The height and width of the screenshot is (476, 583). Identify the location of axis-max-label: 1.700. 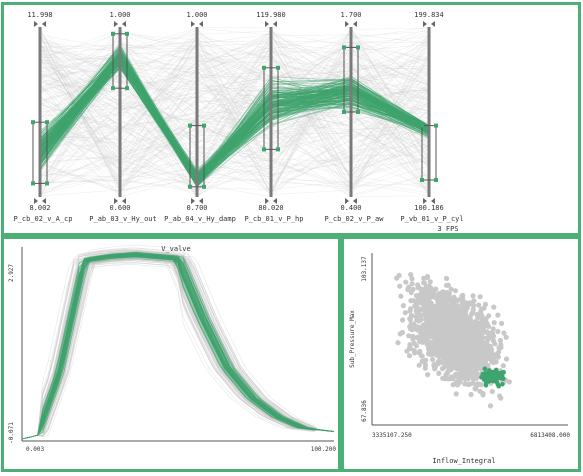
(350, 15).